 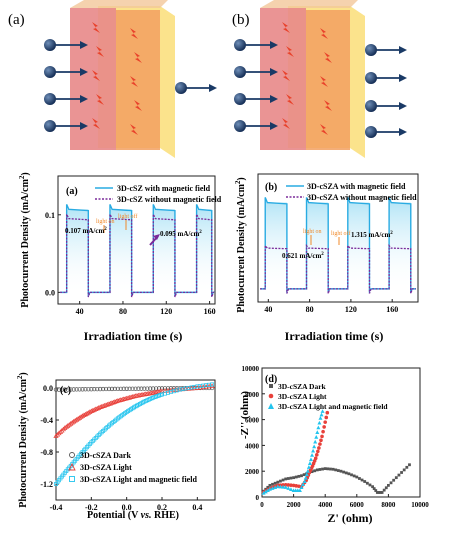 What do you see at coordinates (46, 420) in the screenshot?
I see `y-tick-label: -0.4` at bounding box center [46, 420].